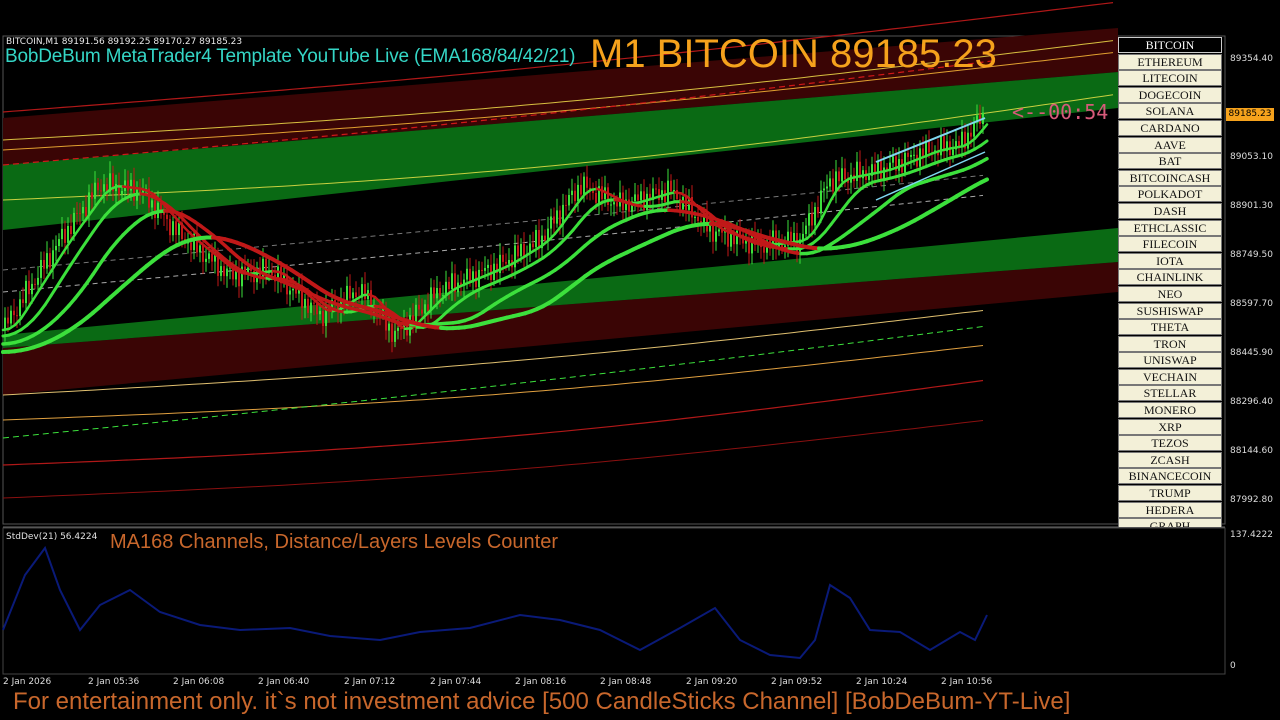 This screenshot has width=1280, height=720. I want to click on stddev-line, so click(495, 602).